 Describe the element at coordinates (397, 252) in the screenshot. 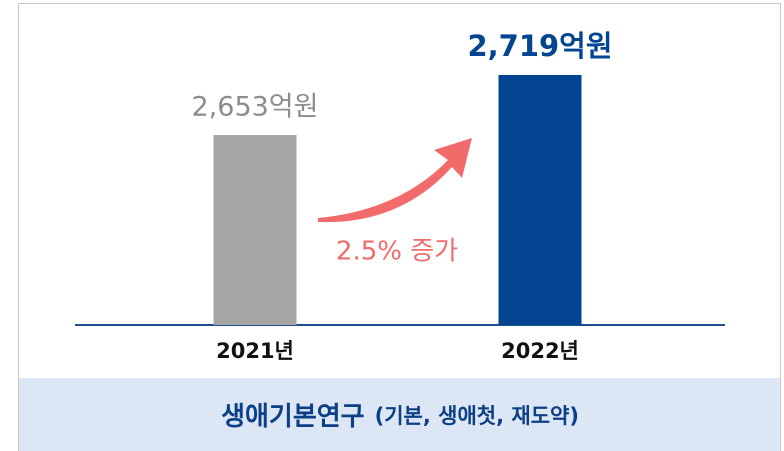

I see `annotation: 2.5% 증가` at that location.